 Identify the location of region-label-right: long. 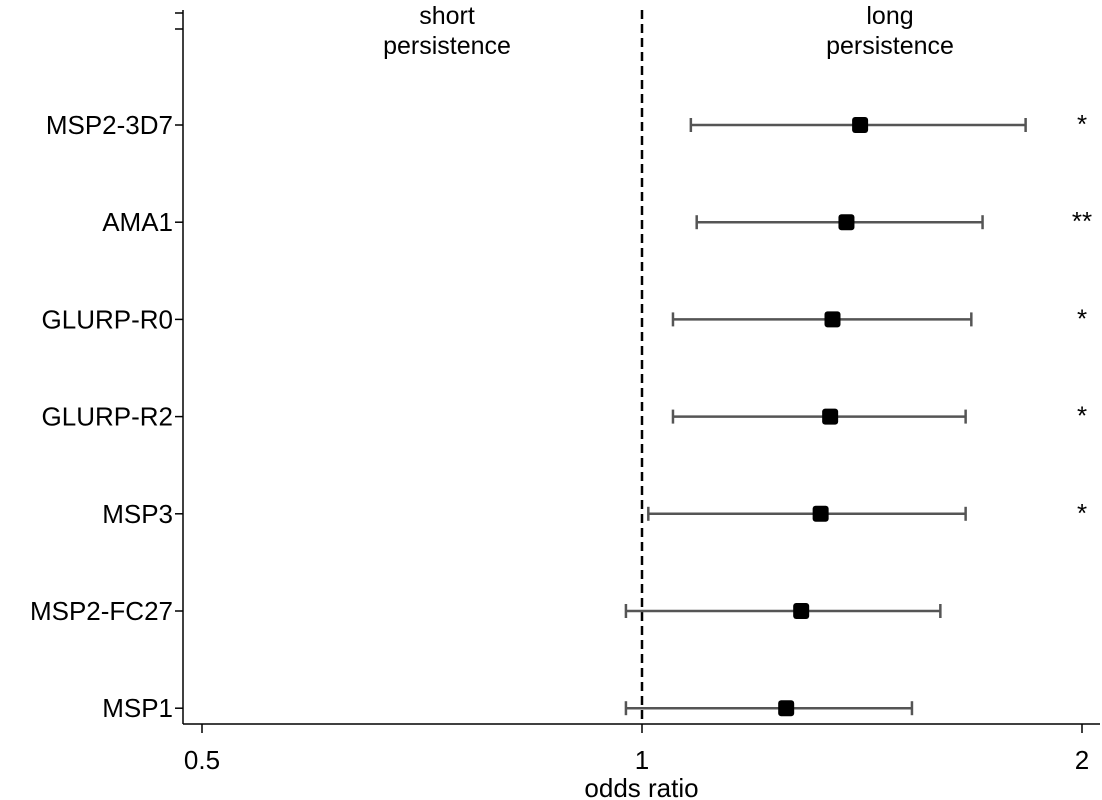
(889, 16).